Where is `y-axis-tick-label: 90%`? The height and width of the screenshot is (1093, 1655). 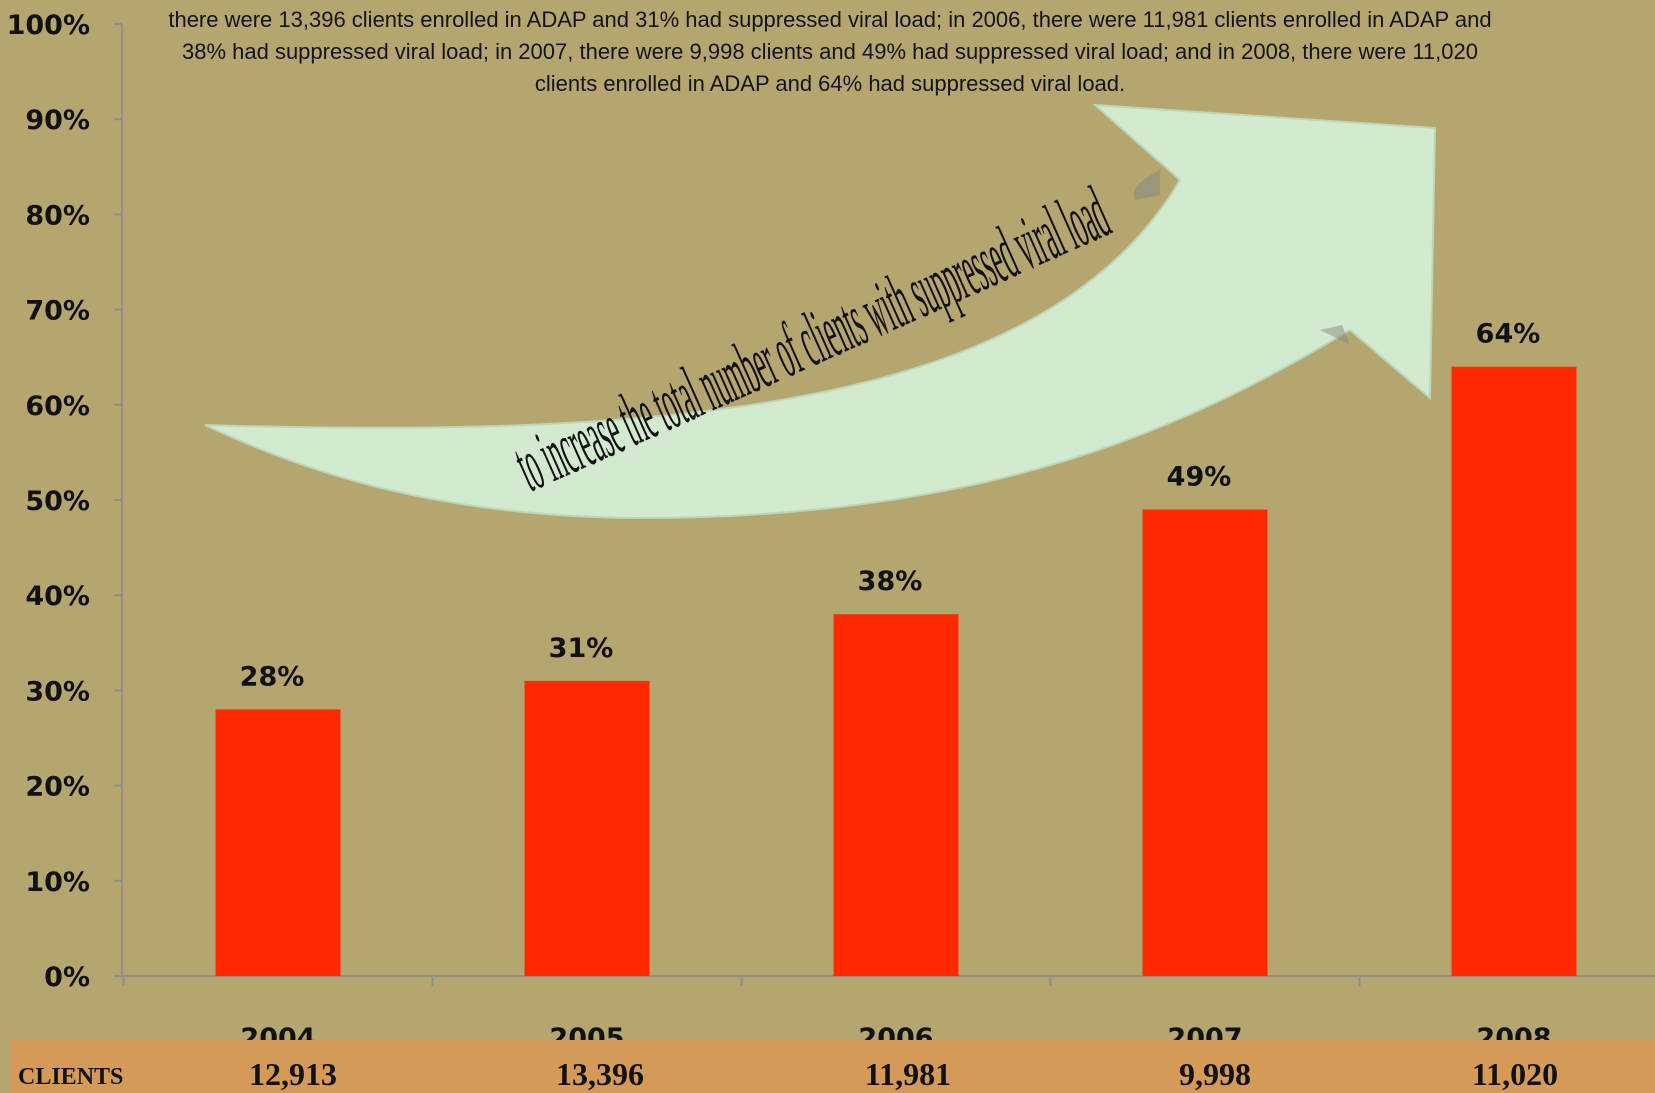
y-axis-tick-label: 90% is located at coordinates (57, 120).